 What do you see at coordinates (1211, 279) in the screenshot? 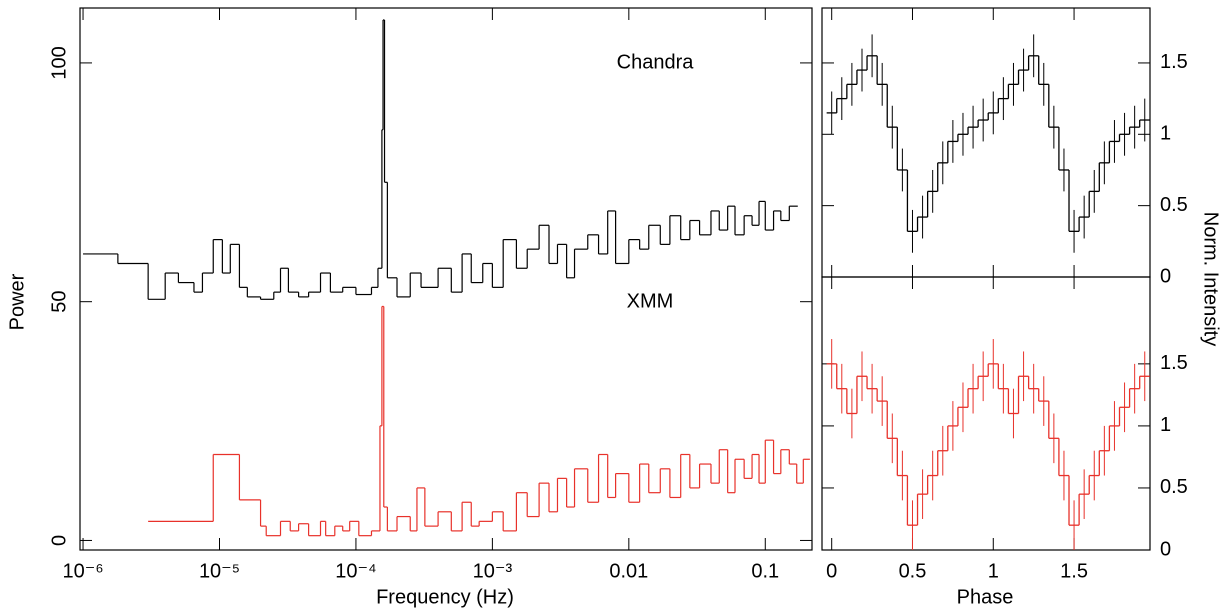
I see `y-axis-label: Norm. Intensity` at bounding box center [1211, 279].